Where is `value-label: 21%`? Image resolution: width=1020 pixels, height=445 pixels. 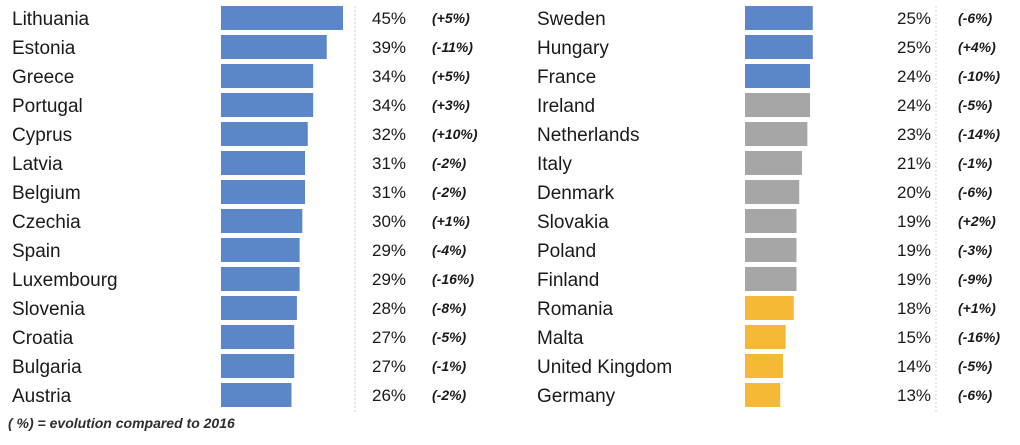 value-label: 21% is located at coordinates (914, 163).